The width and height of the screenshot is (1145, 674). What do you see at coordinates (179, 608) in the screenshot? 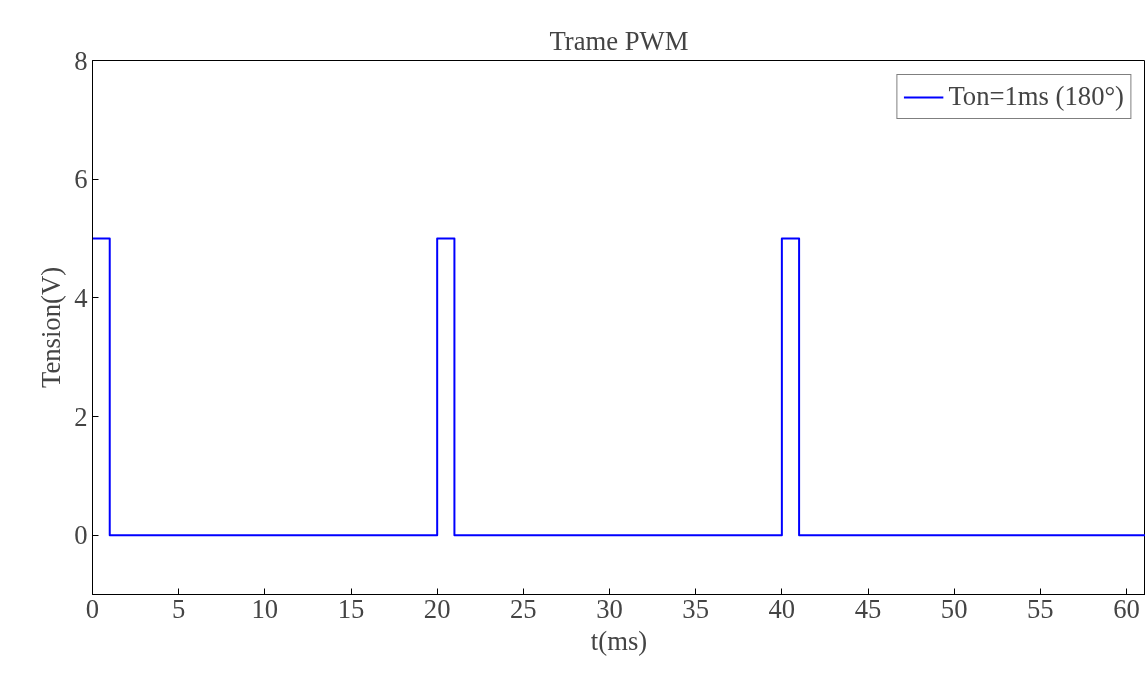
I see `x-tick-label: 5` at bounding box center [179, 608].